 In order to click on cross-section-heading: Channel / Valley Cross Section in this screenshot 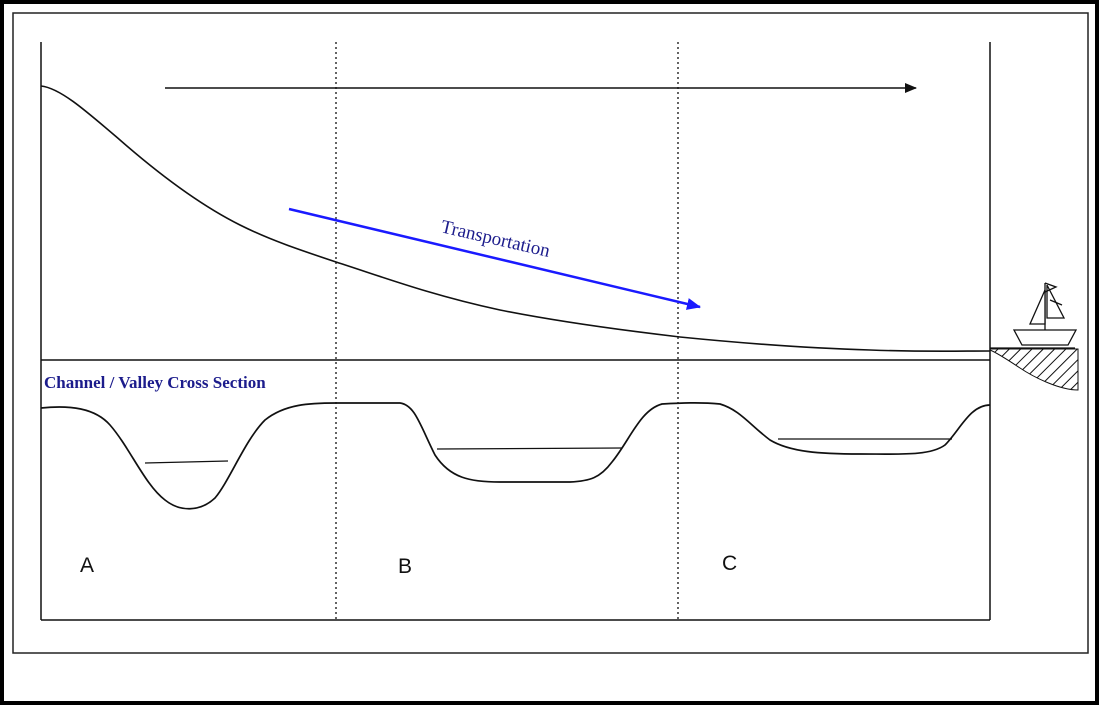, I will do `click(155, 382)`.